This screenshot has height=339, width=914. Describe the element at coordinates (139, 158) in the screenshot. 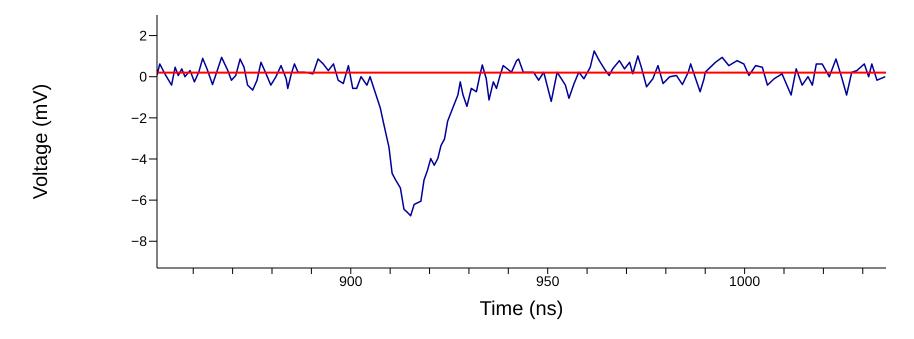

I see `y-tick-label: −4` at that location.